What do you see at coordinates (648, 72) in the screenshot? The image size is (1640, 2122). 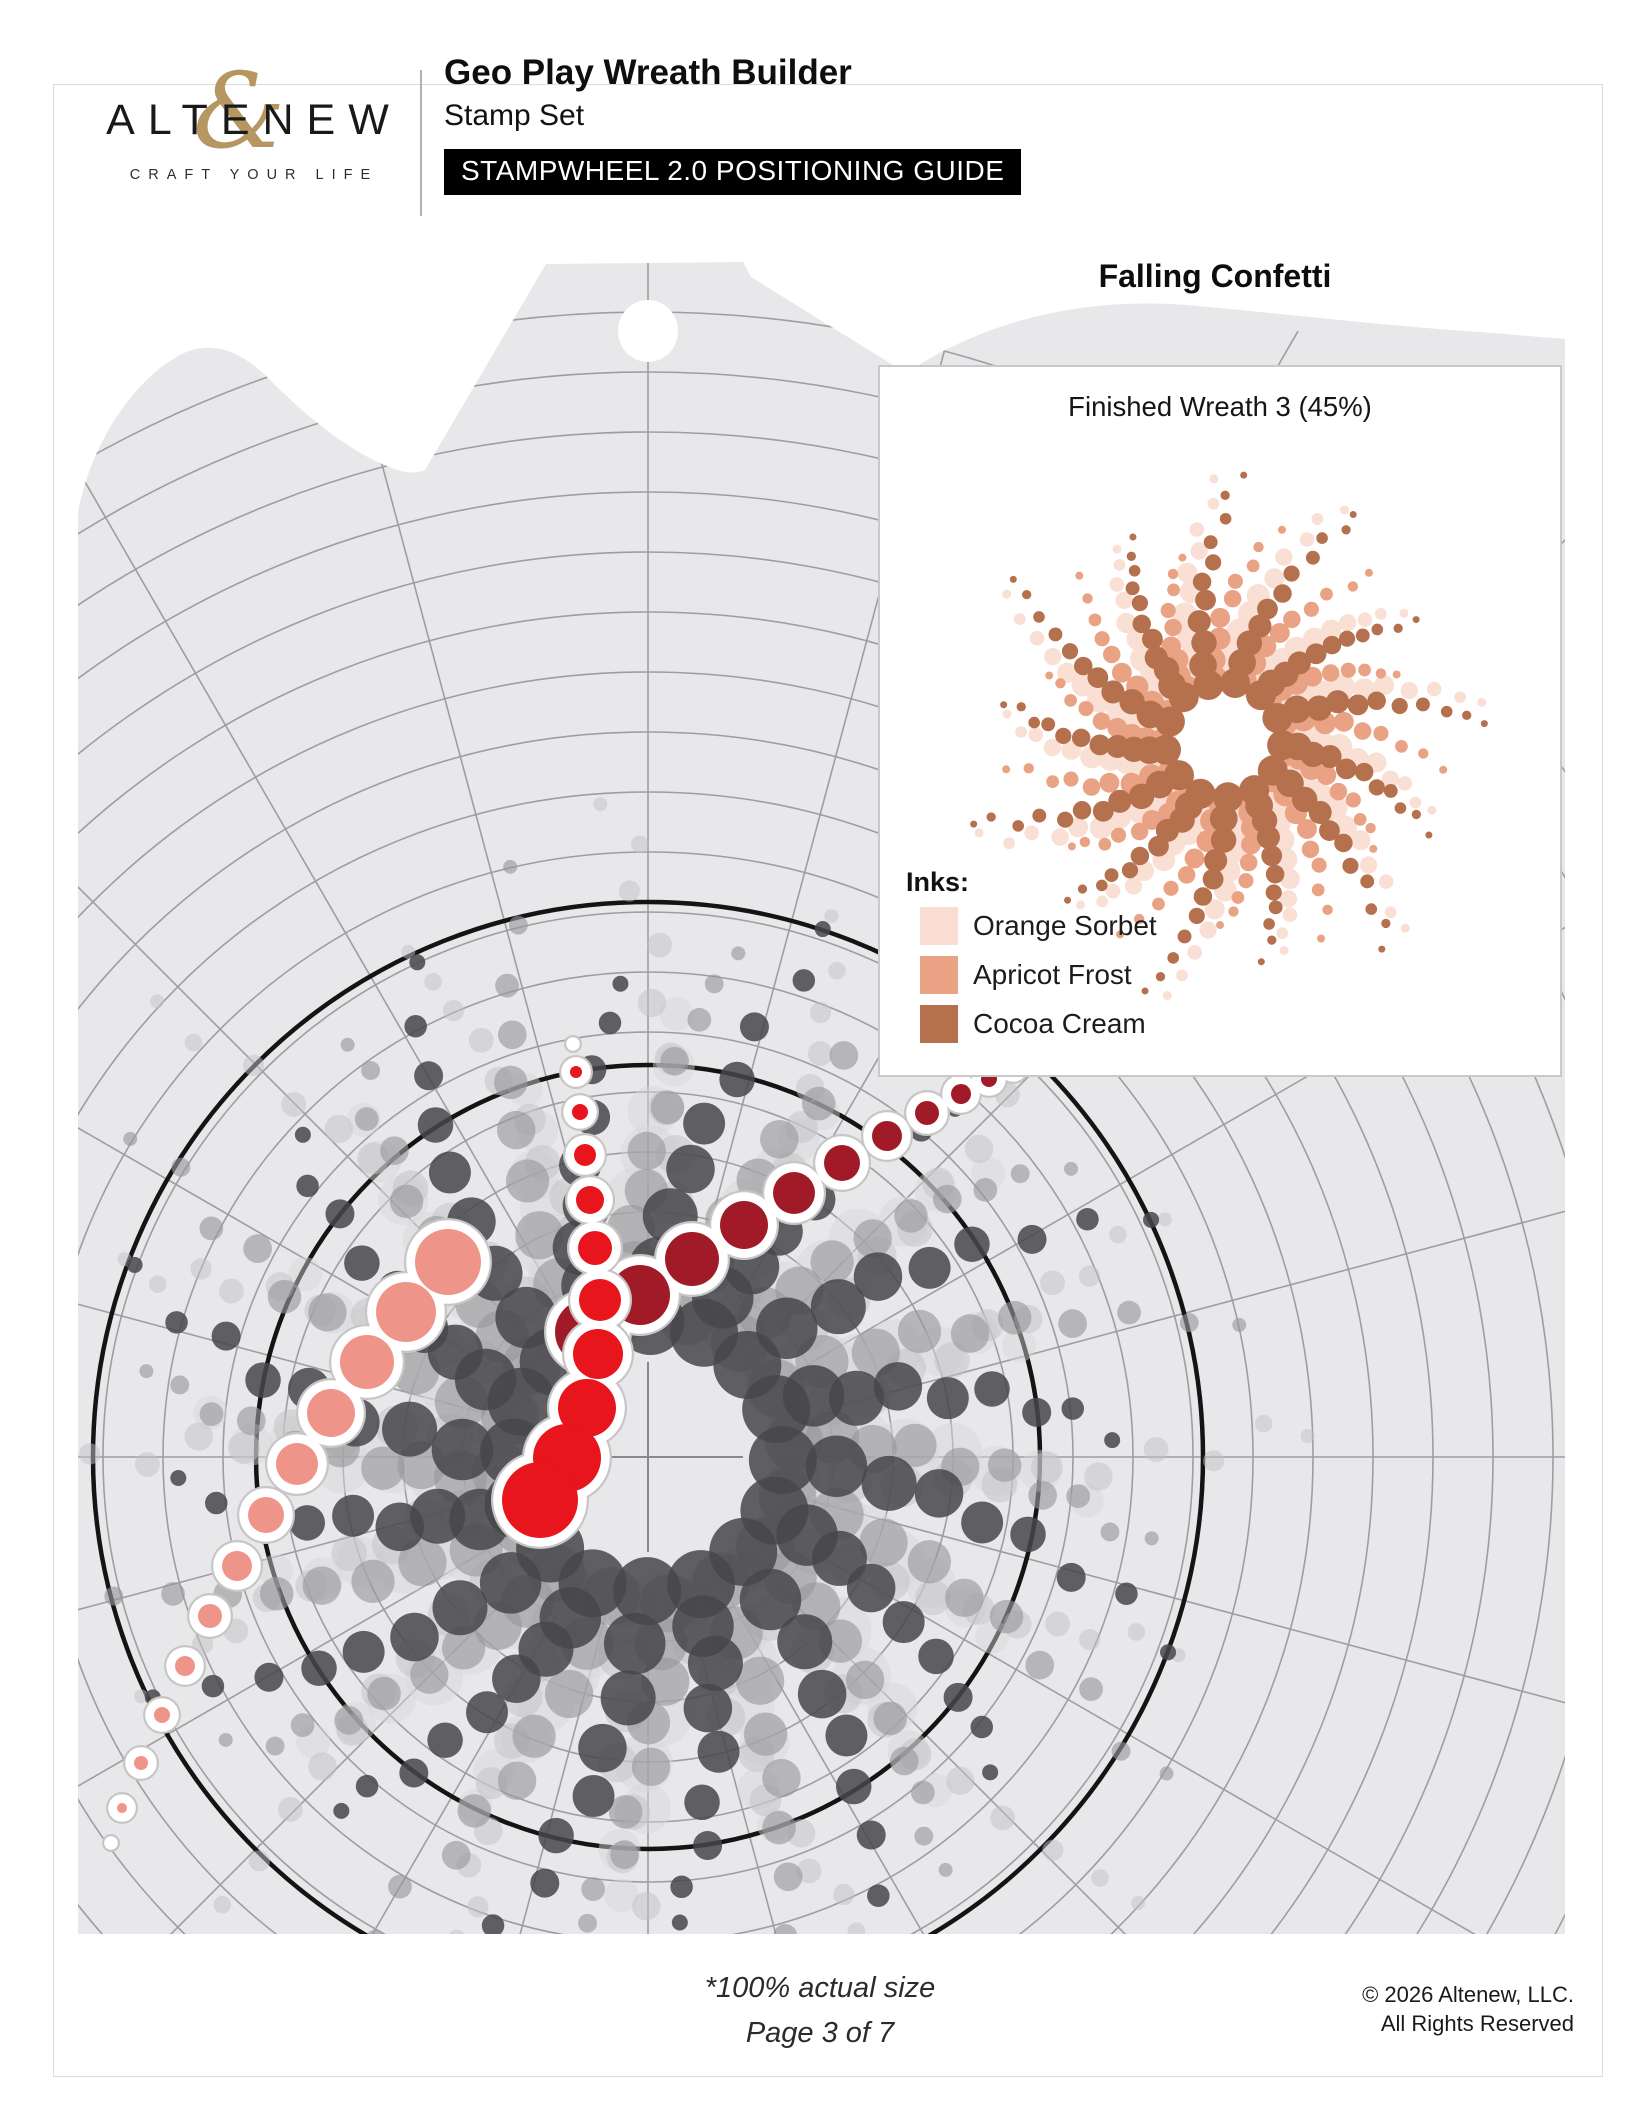 I see `document-title: Geo Play Wreath Builder` at bounding box center [648, 72].